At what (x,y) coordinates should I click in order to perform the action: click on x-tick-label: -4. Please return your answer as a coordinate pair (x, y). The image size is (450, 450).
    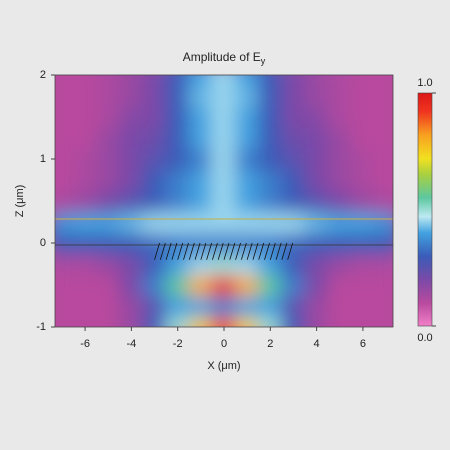
    Looking at the image, I should click on (132, 344).